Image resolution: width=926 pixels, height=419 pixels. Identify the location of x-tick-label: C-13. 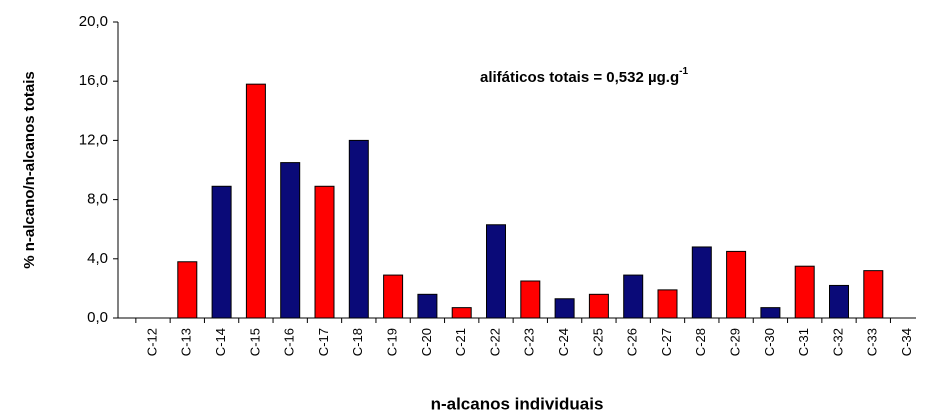
(186, 342).